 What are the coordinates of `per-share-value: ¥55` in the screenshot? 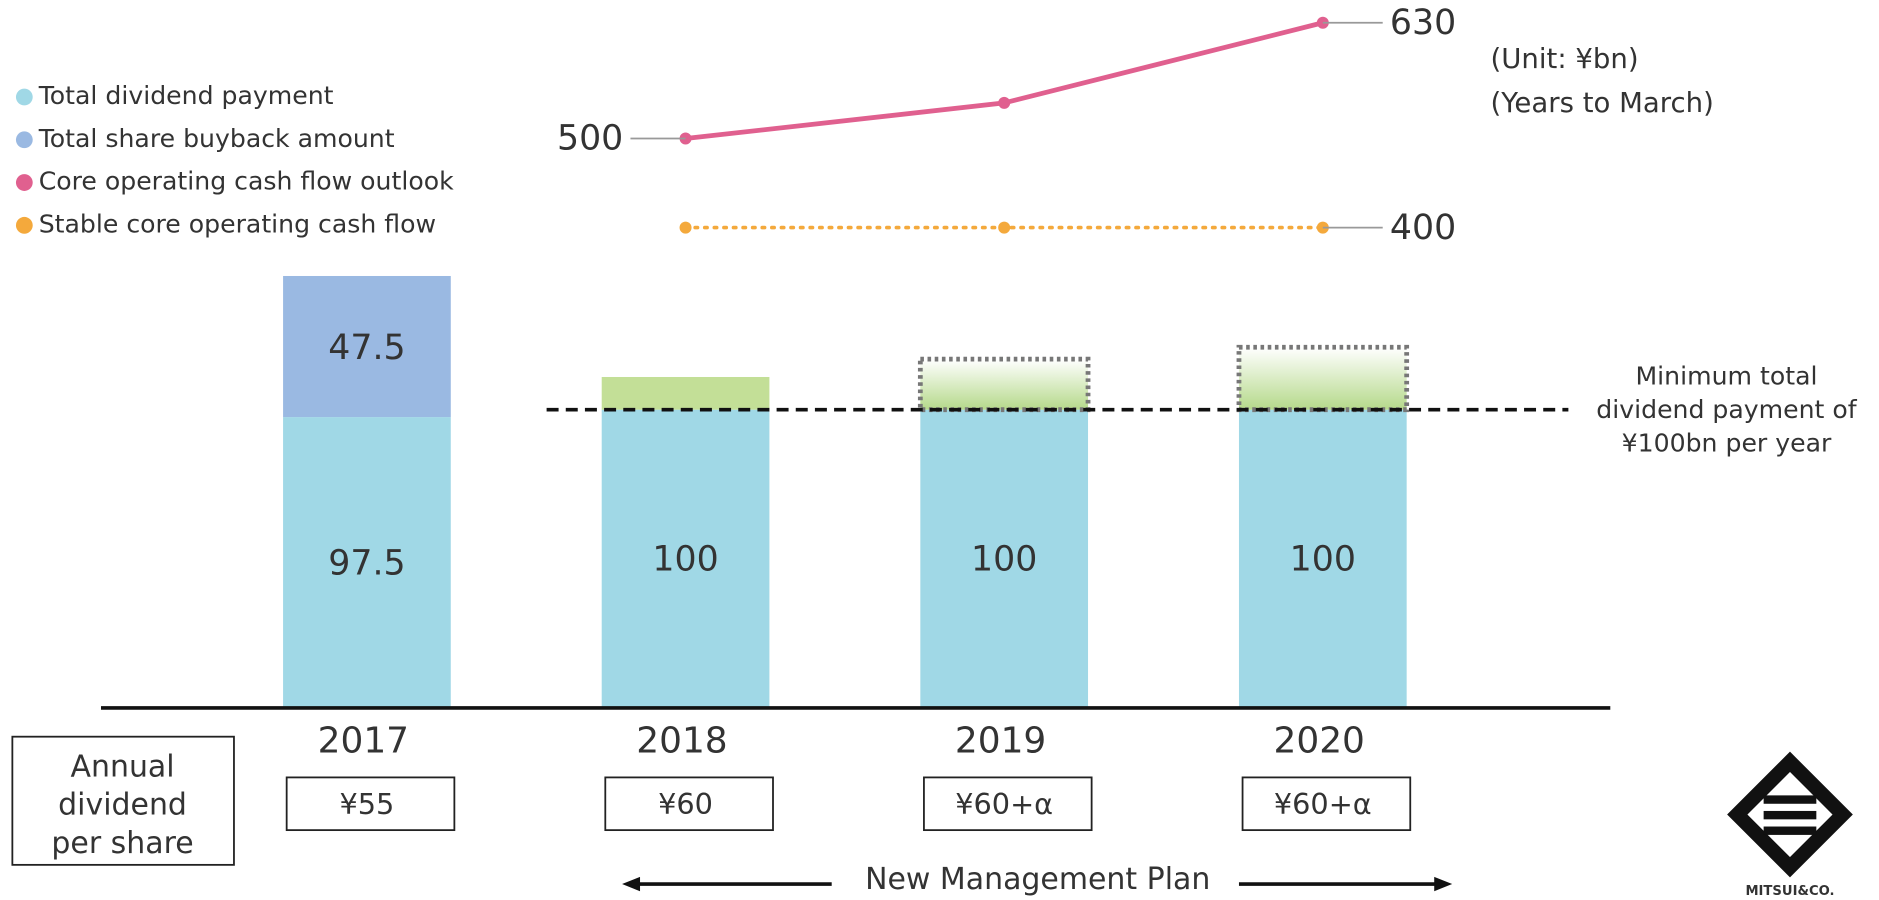 It's located at (366, 804).